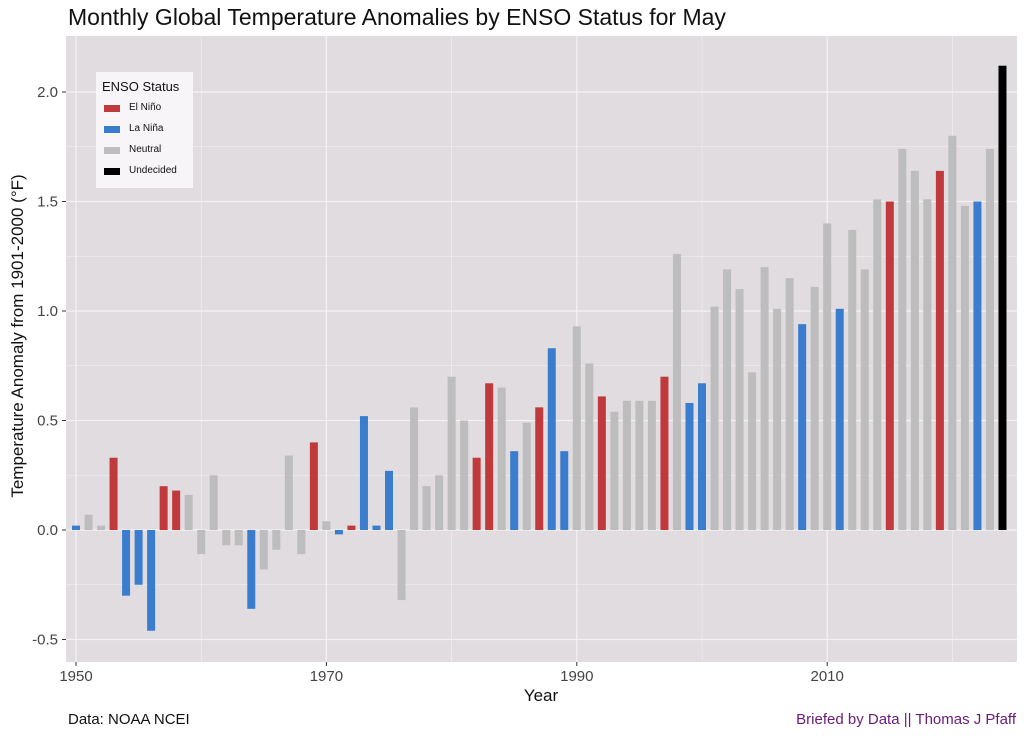 The width and height of the screenshot is (1024, 736). Describe the element at coordinates (526, 476) in the screenshot. I see `bar-1986-neutral` at that location.